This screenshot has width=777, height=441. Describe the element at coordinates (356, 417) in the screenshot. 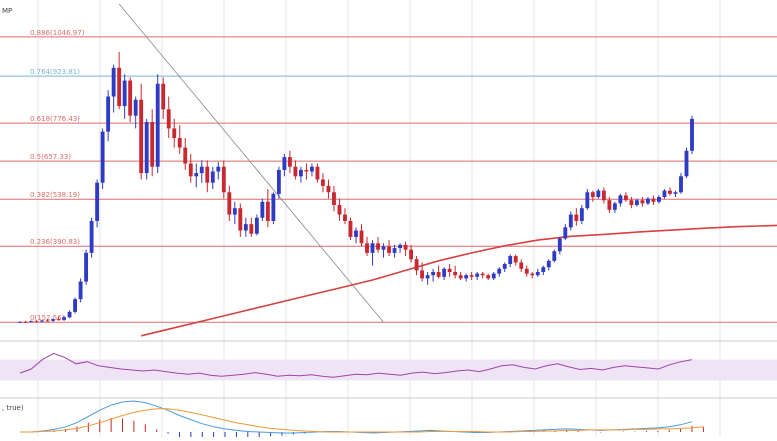

I see `macd-line` at that location.